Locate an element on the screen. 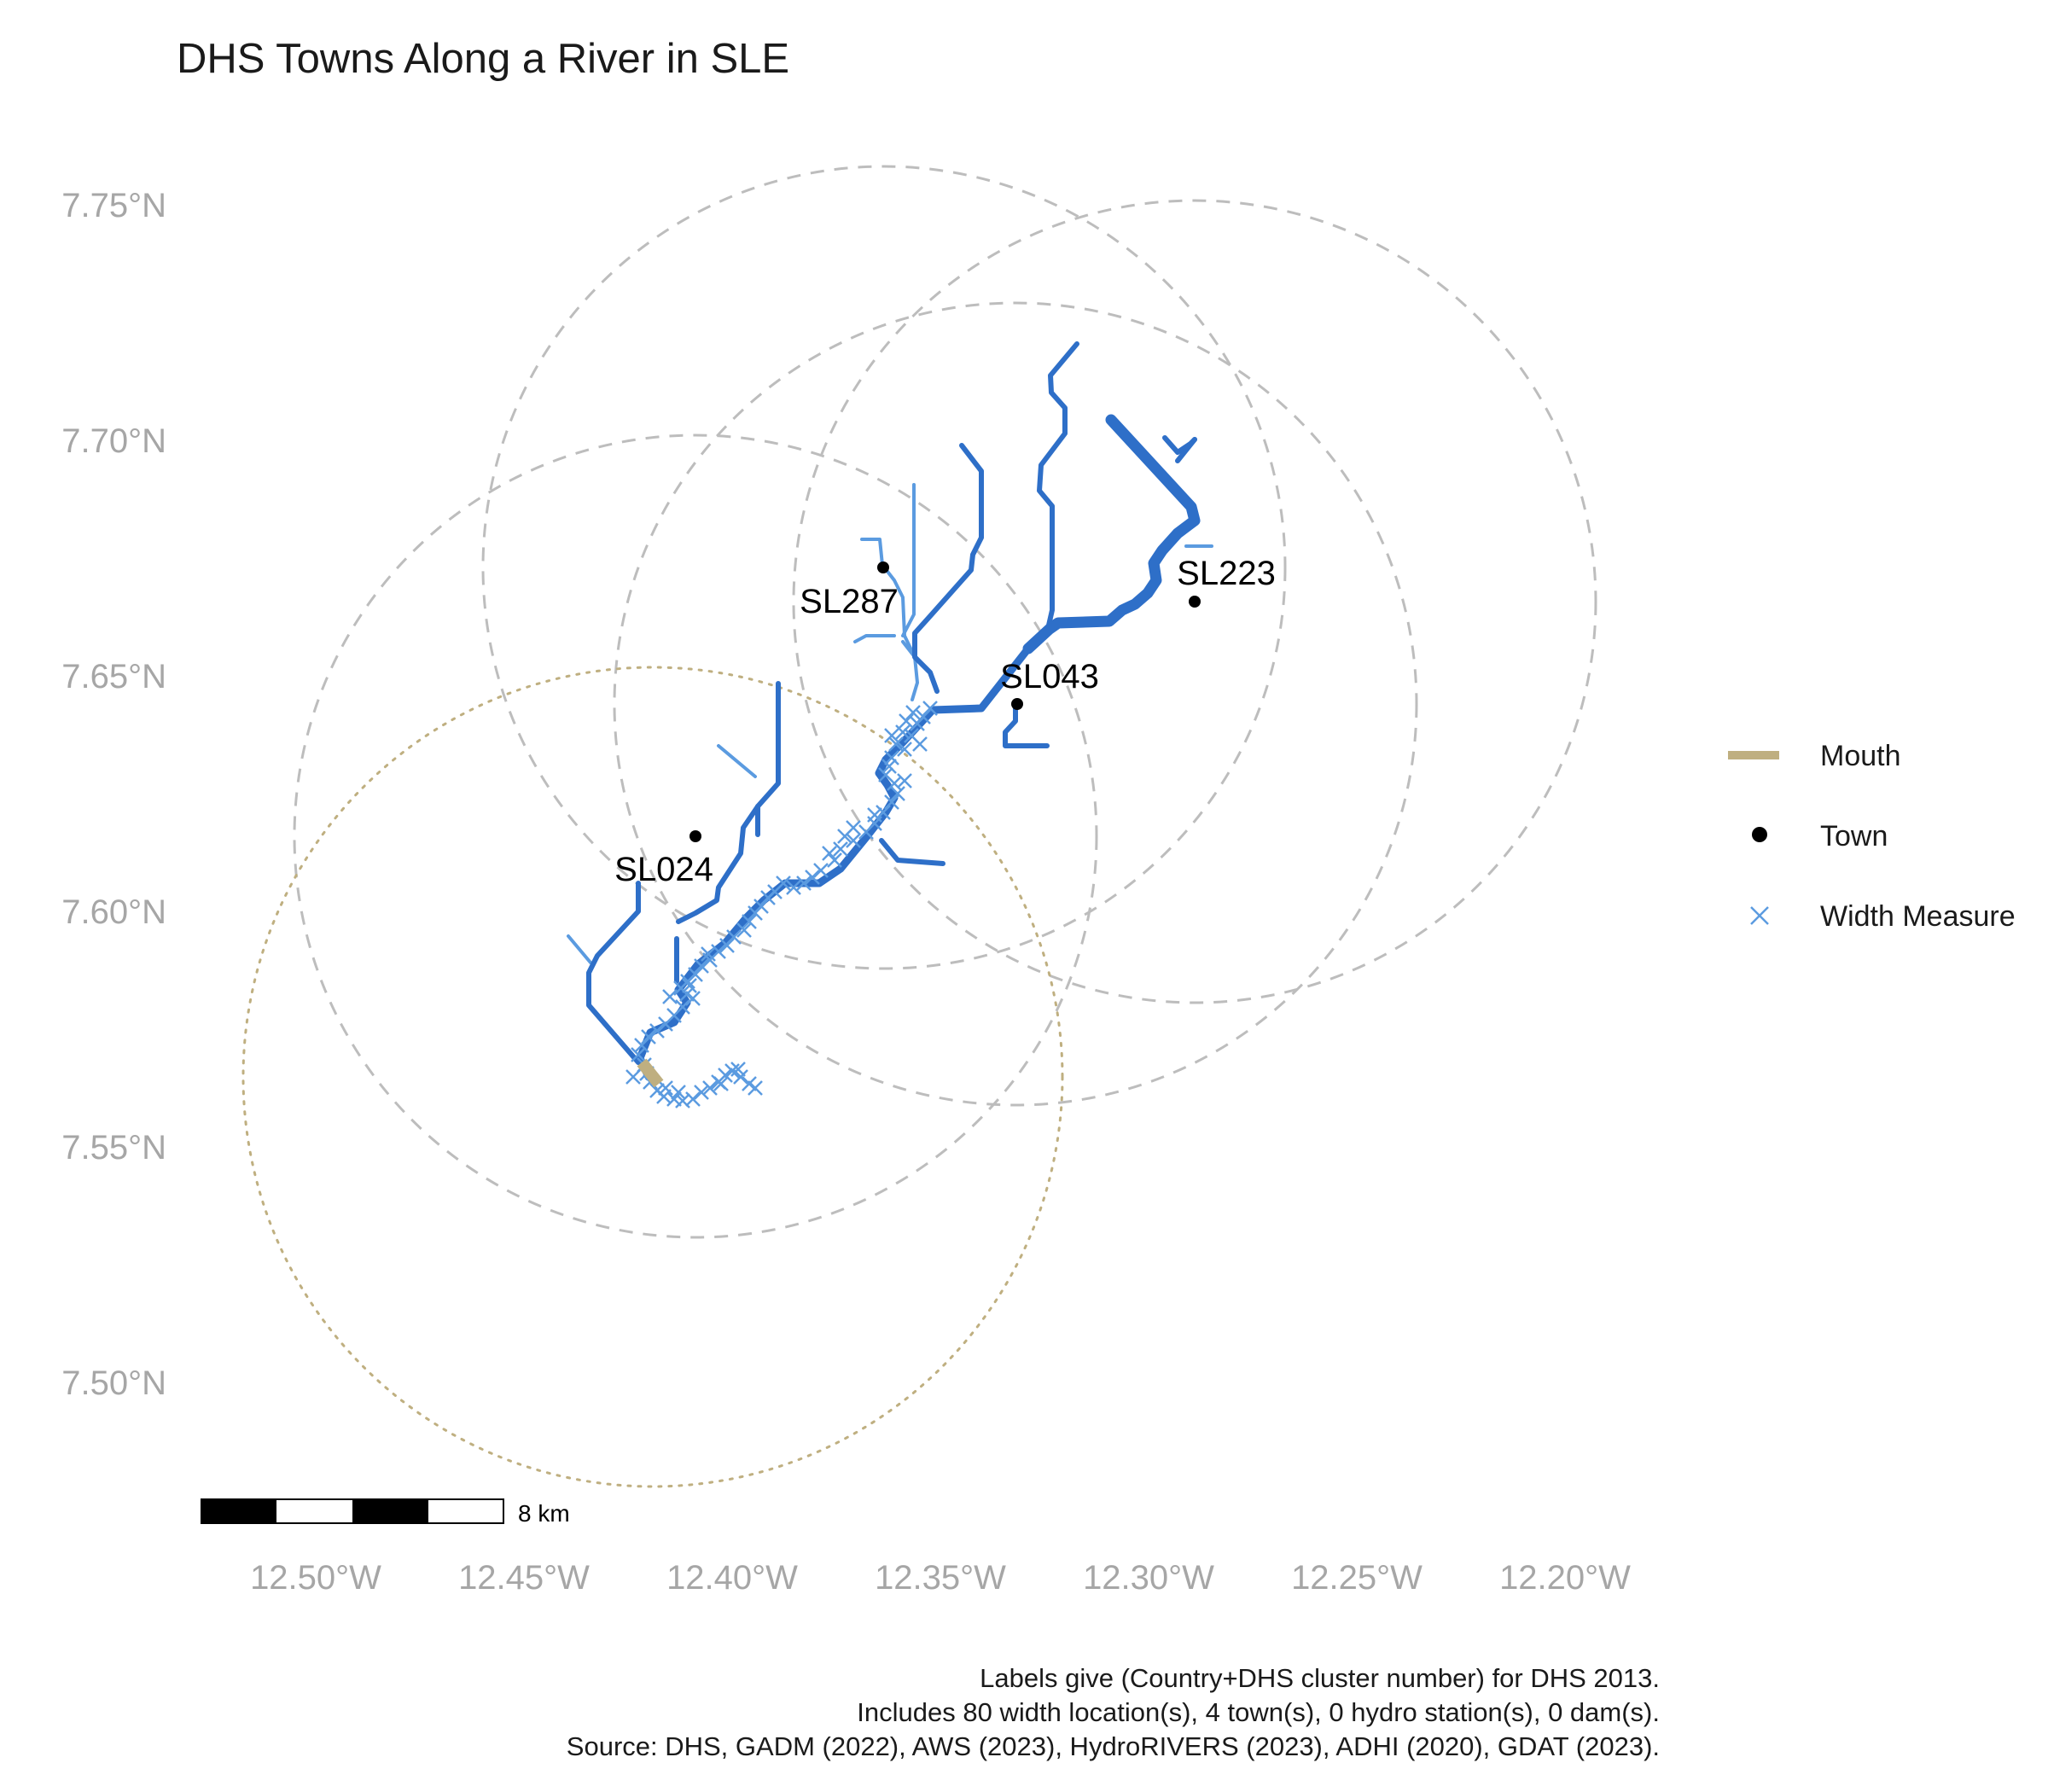  y-tick-label: 7.55°N is located at coordinates (114, 1148).